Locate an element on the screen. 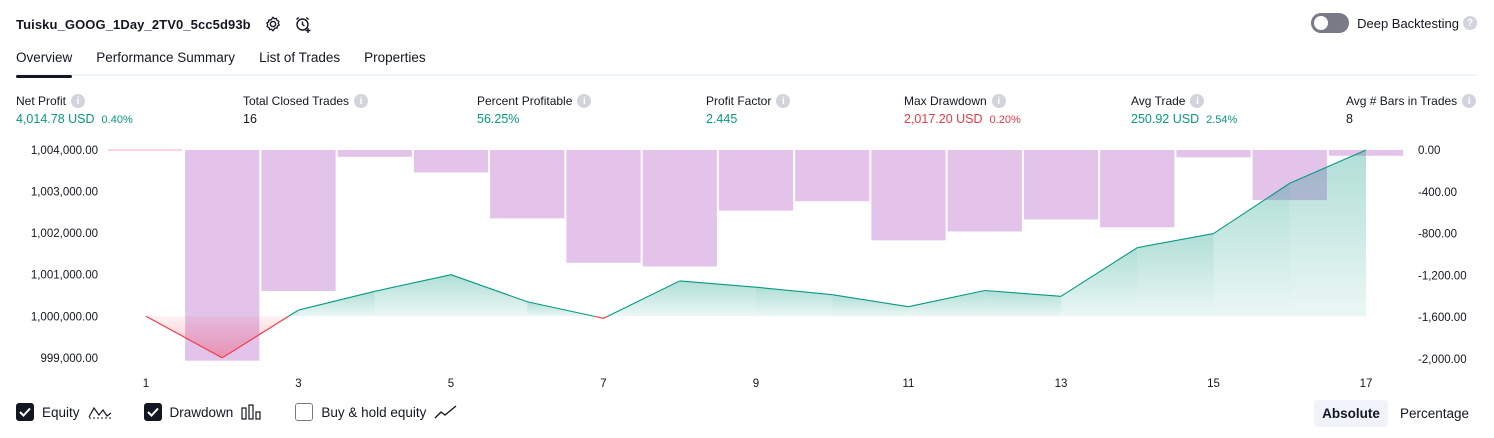 This screenshot has width=1494, height=438. left-axis-label: 1,002,000.00 is located at coordinates (64, 234).